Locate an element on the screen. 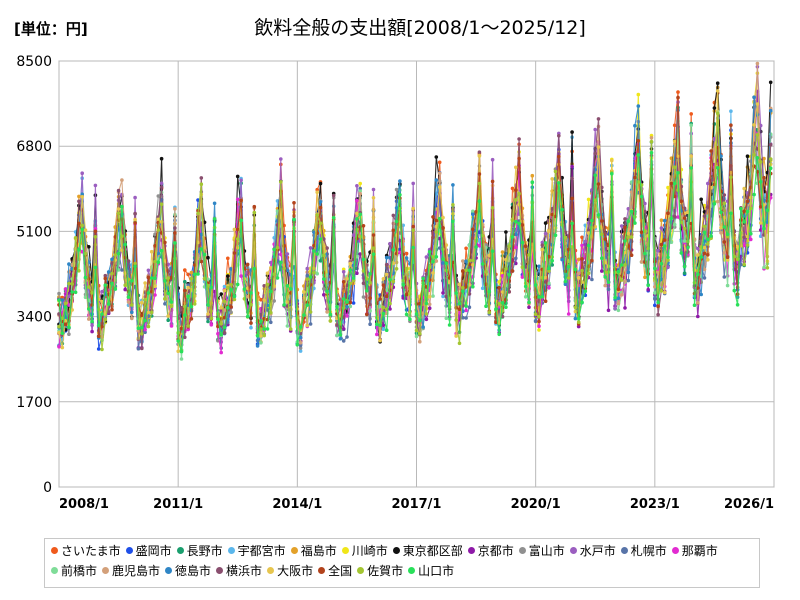  legend-item: 山口市 is located at coordinates (431, 570).